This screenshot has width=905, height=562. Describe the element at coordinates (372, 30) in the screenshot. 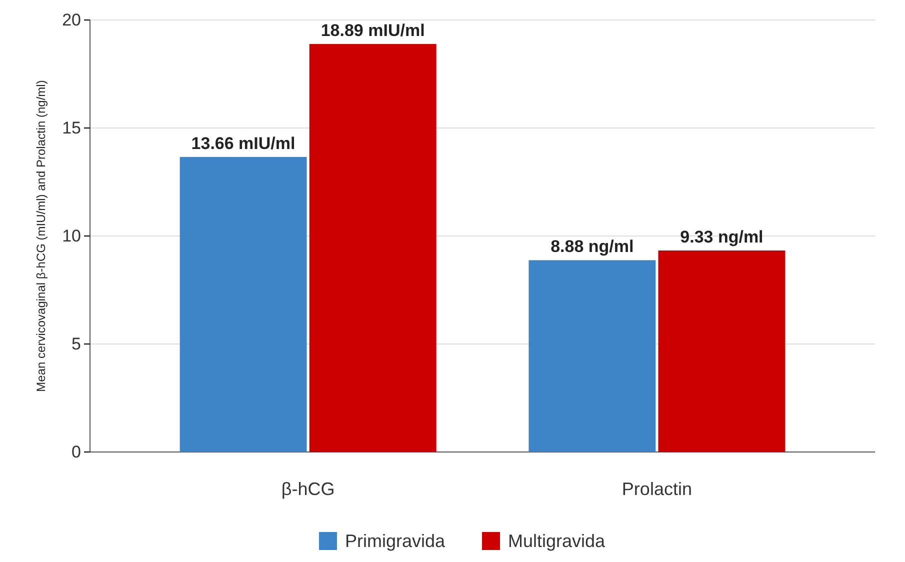

I see `data-label: 18.89 mIU/ml` at that location.